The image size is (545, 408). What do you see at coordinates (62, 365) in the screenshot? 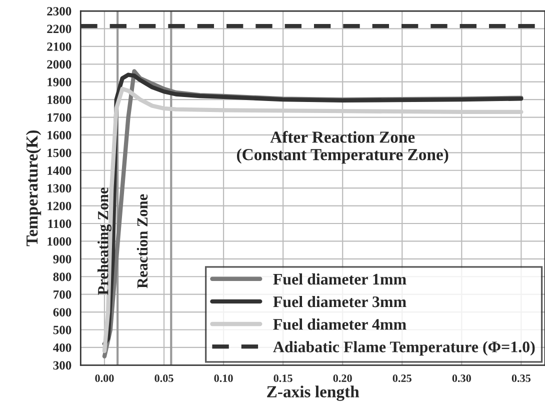
I see `y-tick-label: 300` at bounding box center [62, 365].